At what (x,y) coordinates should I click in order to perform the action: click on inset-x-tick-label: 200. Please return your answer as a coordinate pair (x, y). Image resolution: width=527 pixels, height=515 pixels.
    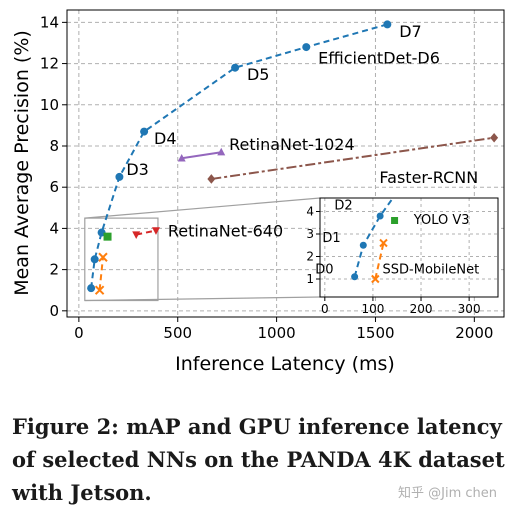
    Looking at the image, I should click on (421, 309).